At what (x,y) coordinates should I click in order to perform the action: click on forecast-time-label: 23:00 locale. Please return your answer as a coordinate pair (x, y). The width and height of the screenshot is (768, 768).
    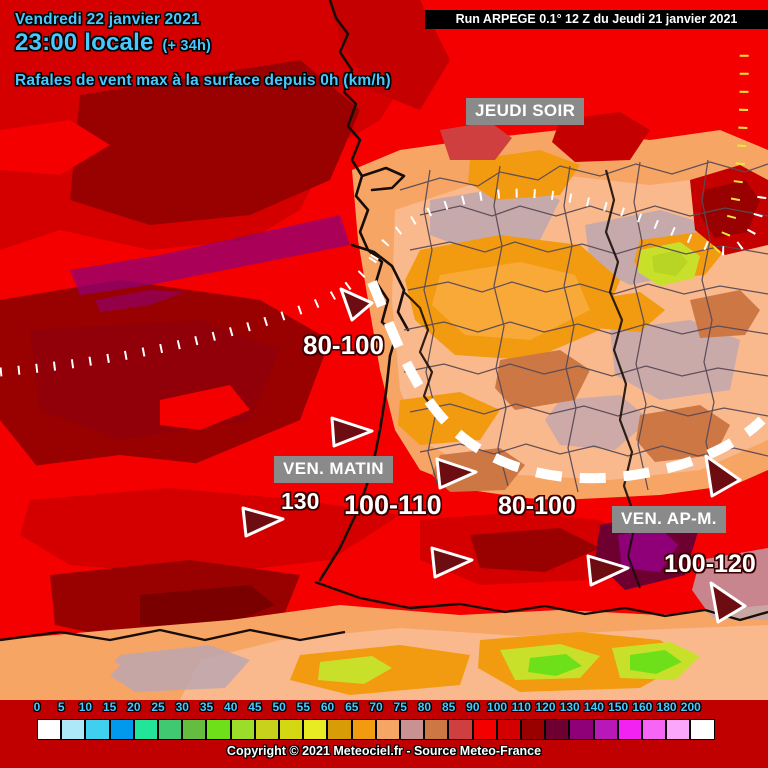
    Looking at the image, I should click on (84, 42).